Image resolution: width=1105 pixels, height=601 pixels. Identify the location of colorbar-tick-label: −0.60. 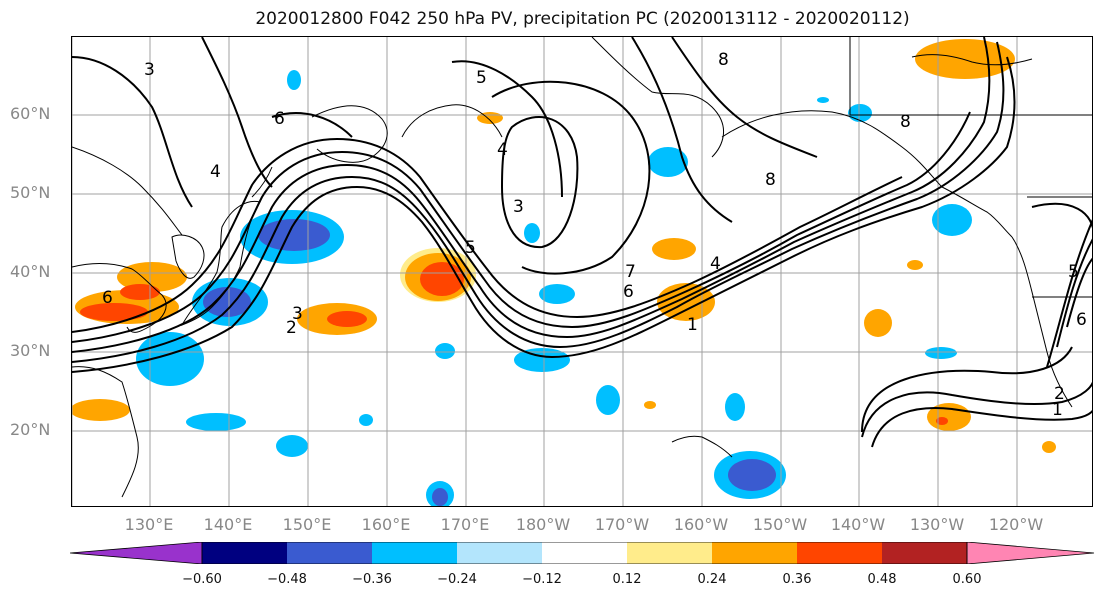
(202, 579).